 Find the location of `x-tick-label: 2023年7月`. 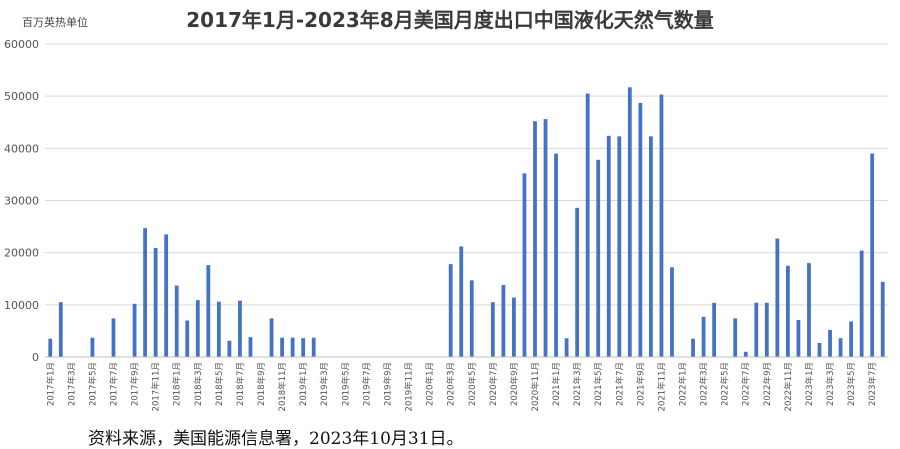

x-tick-label: 2023年7月 is located at coordinates (872, 384).